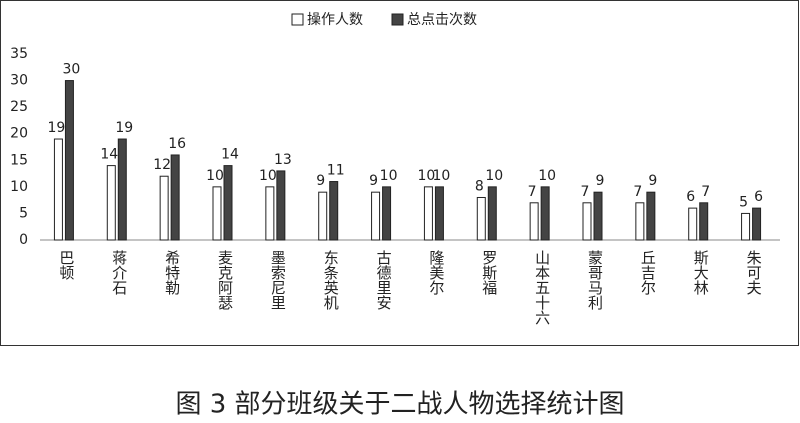 Image resolution: width=800 pixels, height=423 pixels. Describe the element at coordinates (177, 144) in the screenshot. I see `data-label: 16` at that location.